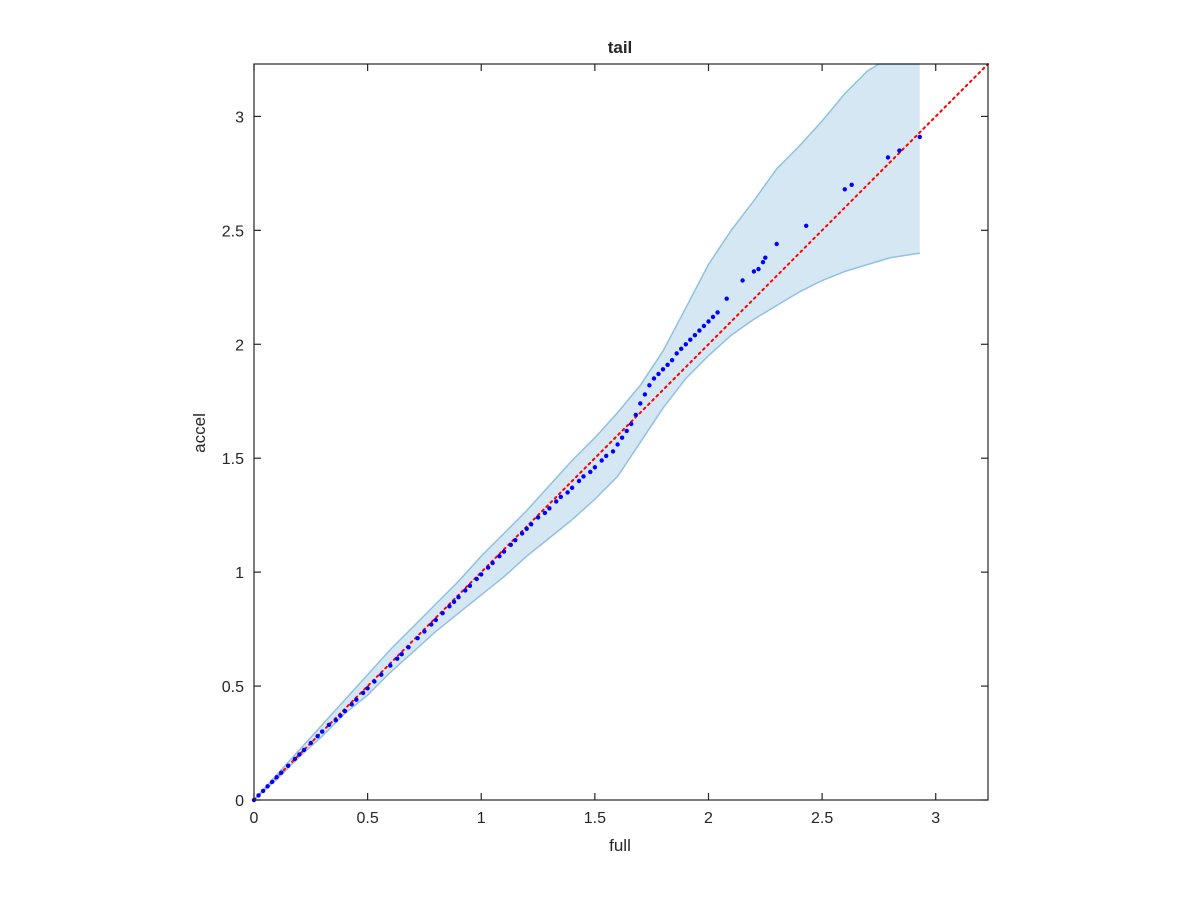 The width and height of the screenshot is (1200, 905). Describe the element at coordinates (233, 459) in the screenshot. I see `y-tick-label: 1.5` at that location.